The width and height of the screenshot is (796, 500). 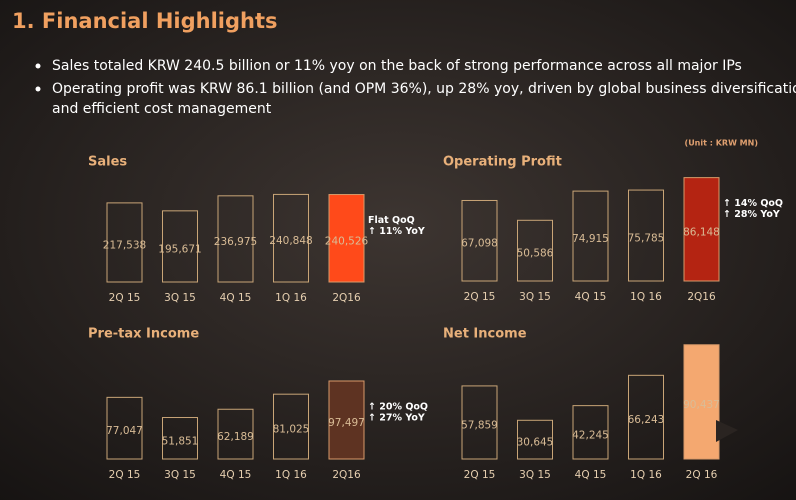 I want to click on x-tick-label: 2Q 16, so click(x=702, y=475).